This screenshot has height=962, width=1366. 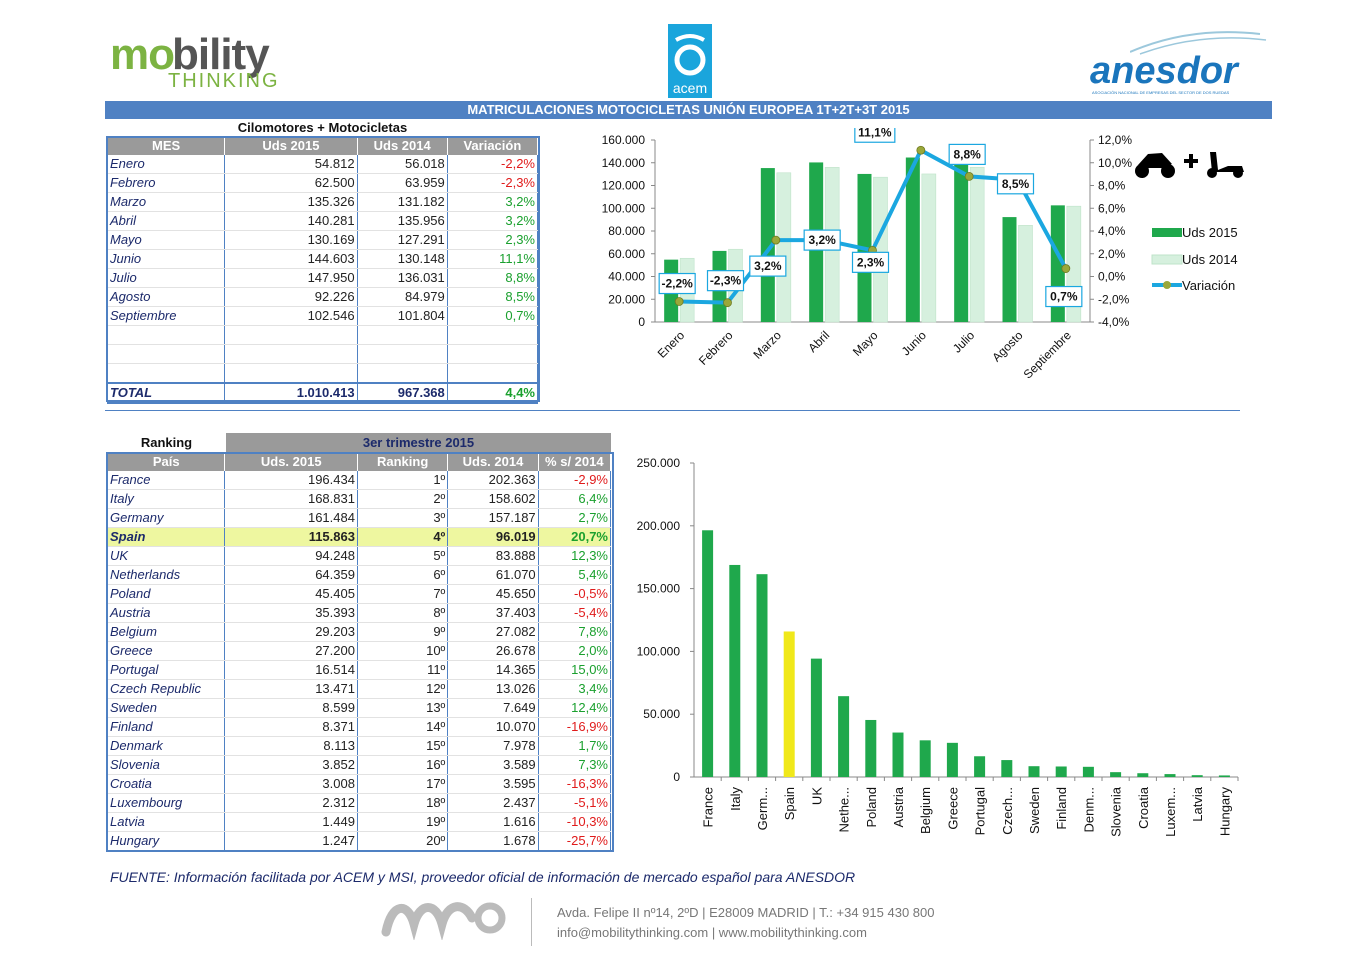 What do you see at coordinates (166, 689) in the screenshot?
I see `country-cell: Czech Republic` at bounding box center [166, 689].